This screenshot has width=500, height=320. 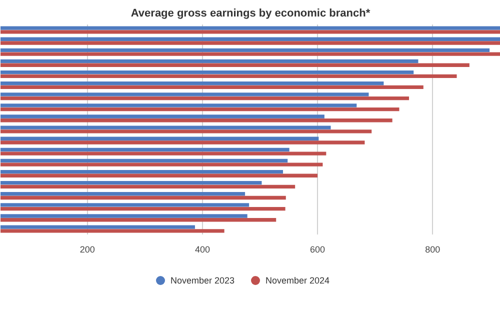 I want to click on legend-label: November 2023, so click(x=202, y=281).